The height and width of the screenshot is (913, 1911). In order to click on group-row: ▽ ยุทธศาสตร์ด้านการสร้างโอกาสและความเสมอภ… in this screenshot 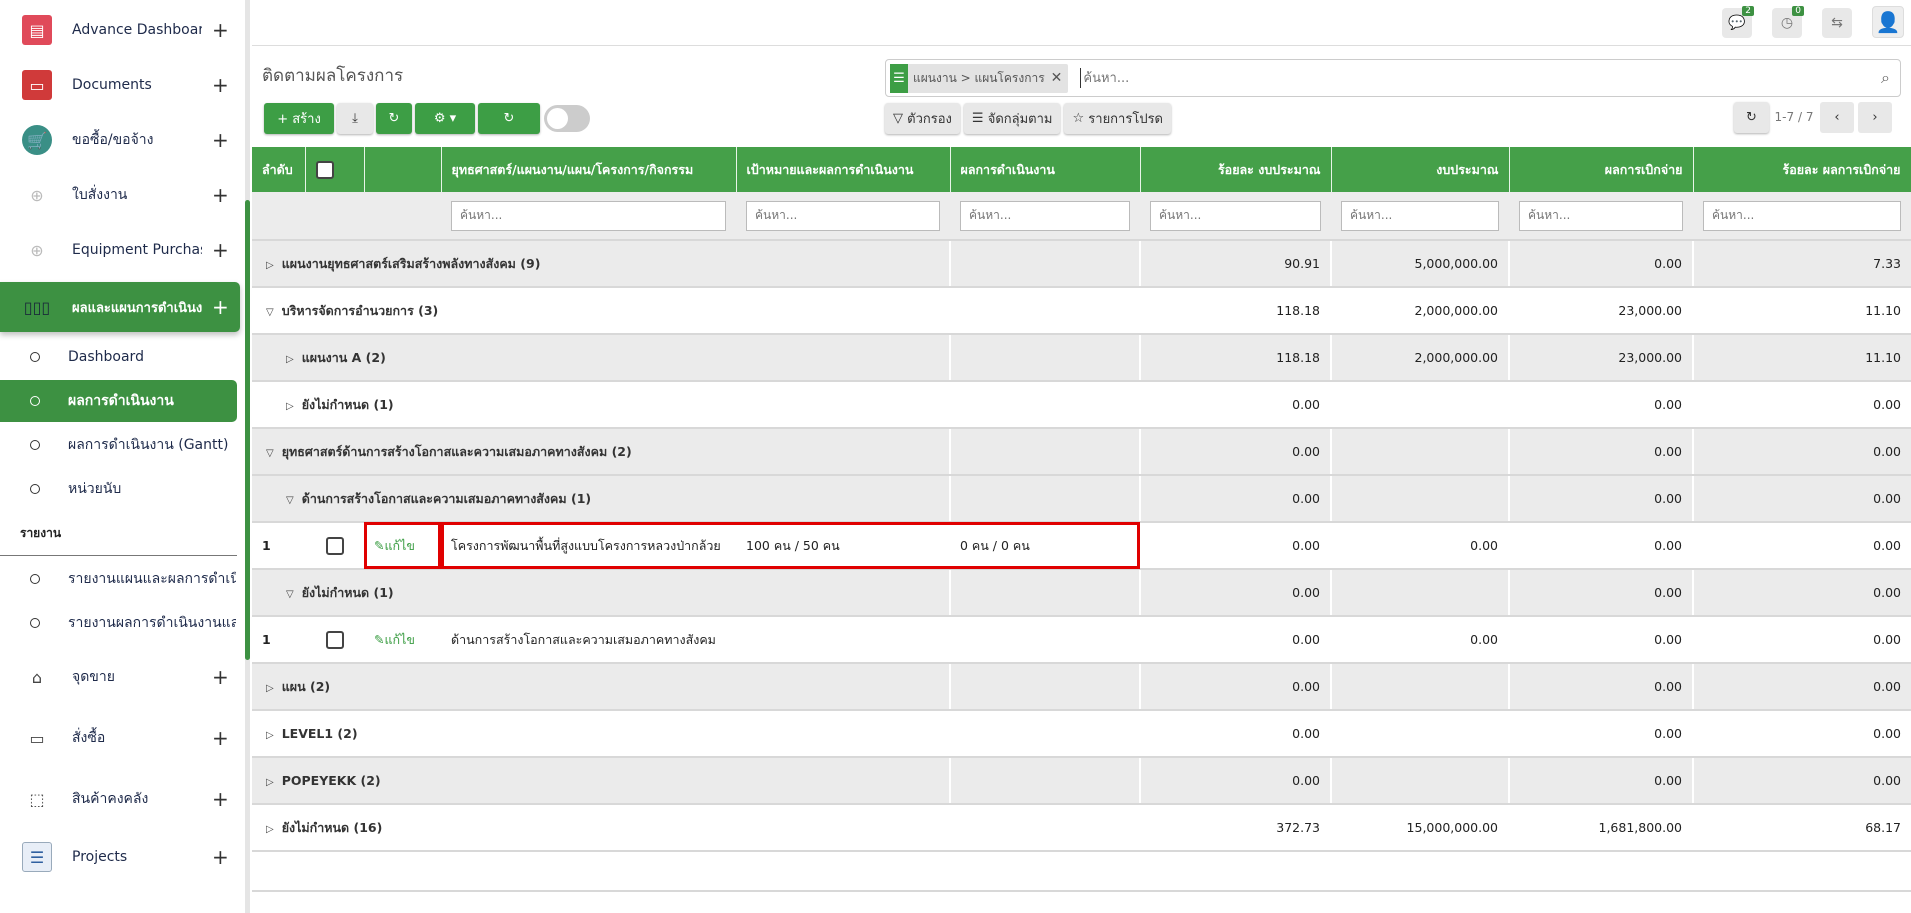, I will do `click(1081, 452)`.